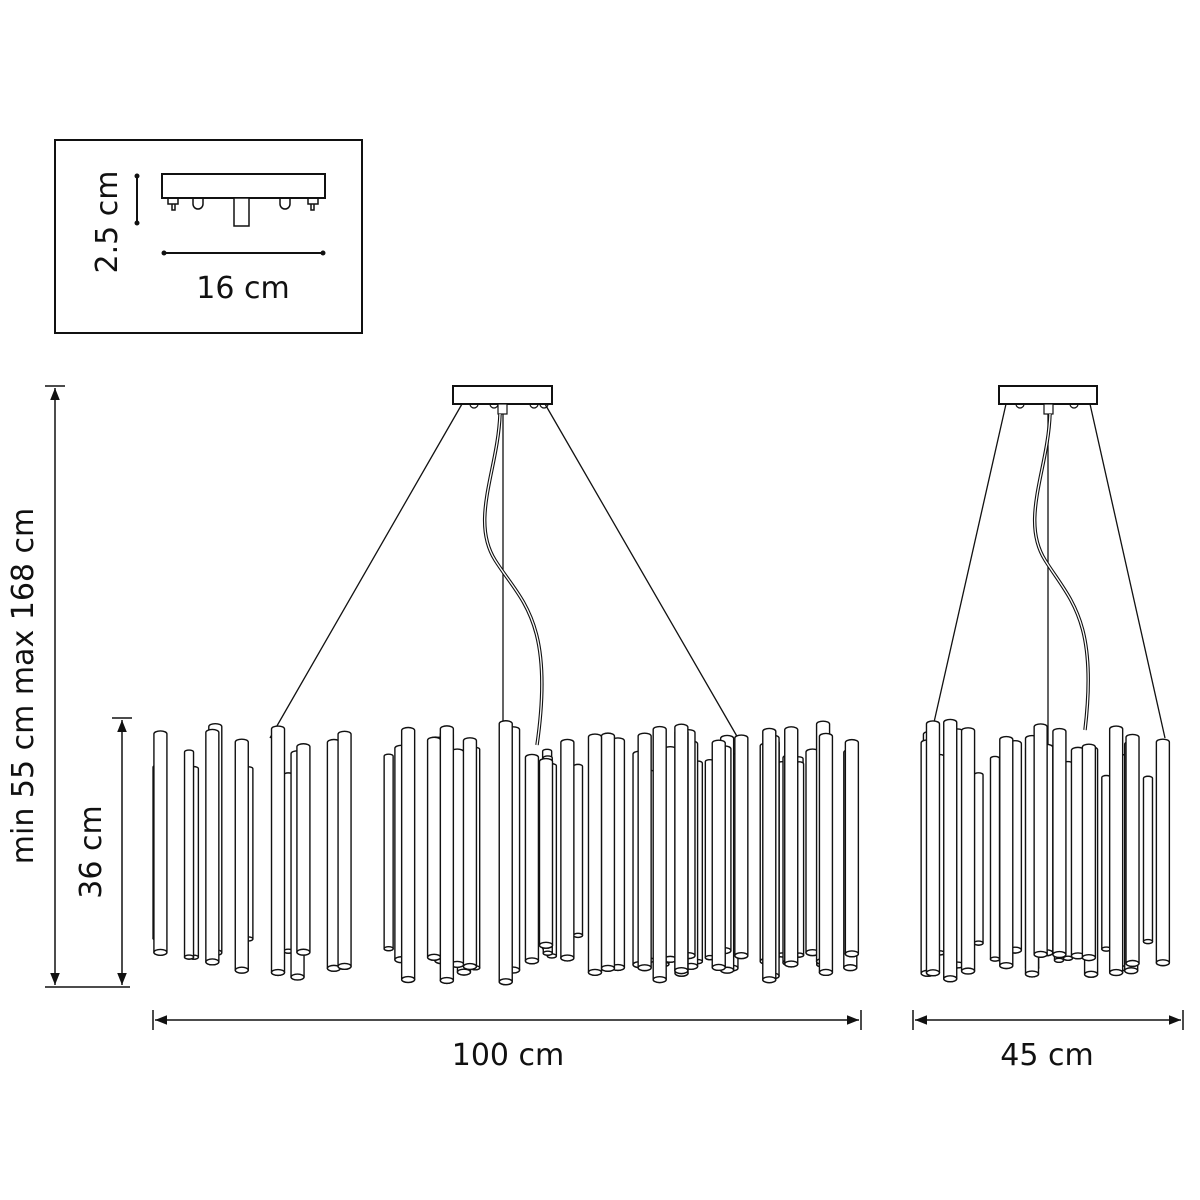 The image size is (1200, 1200). I want to click on side-tube-cluster, so click(1045, 850).